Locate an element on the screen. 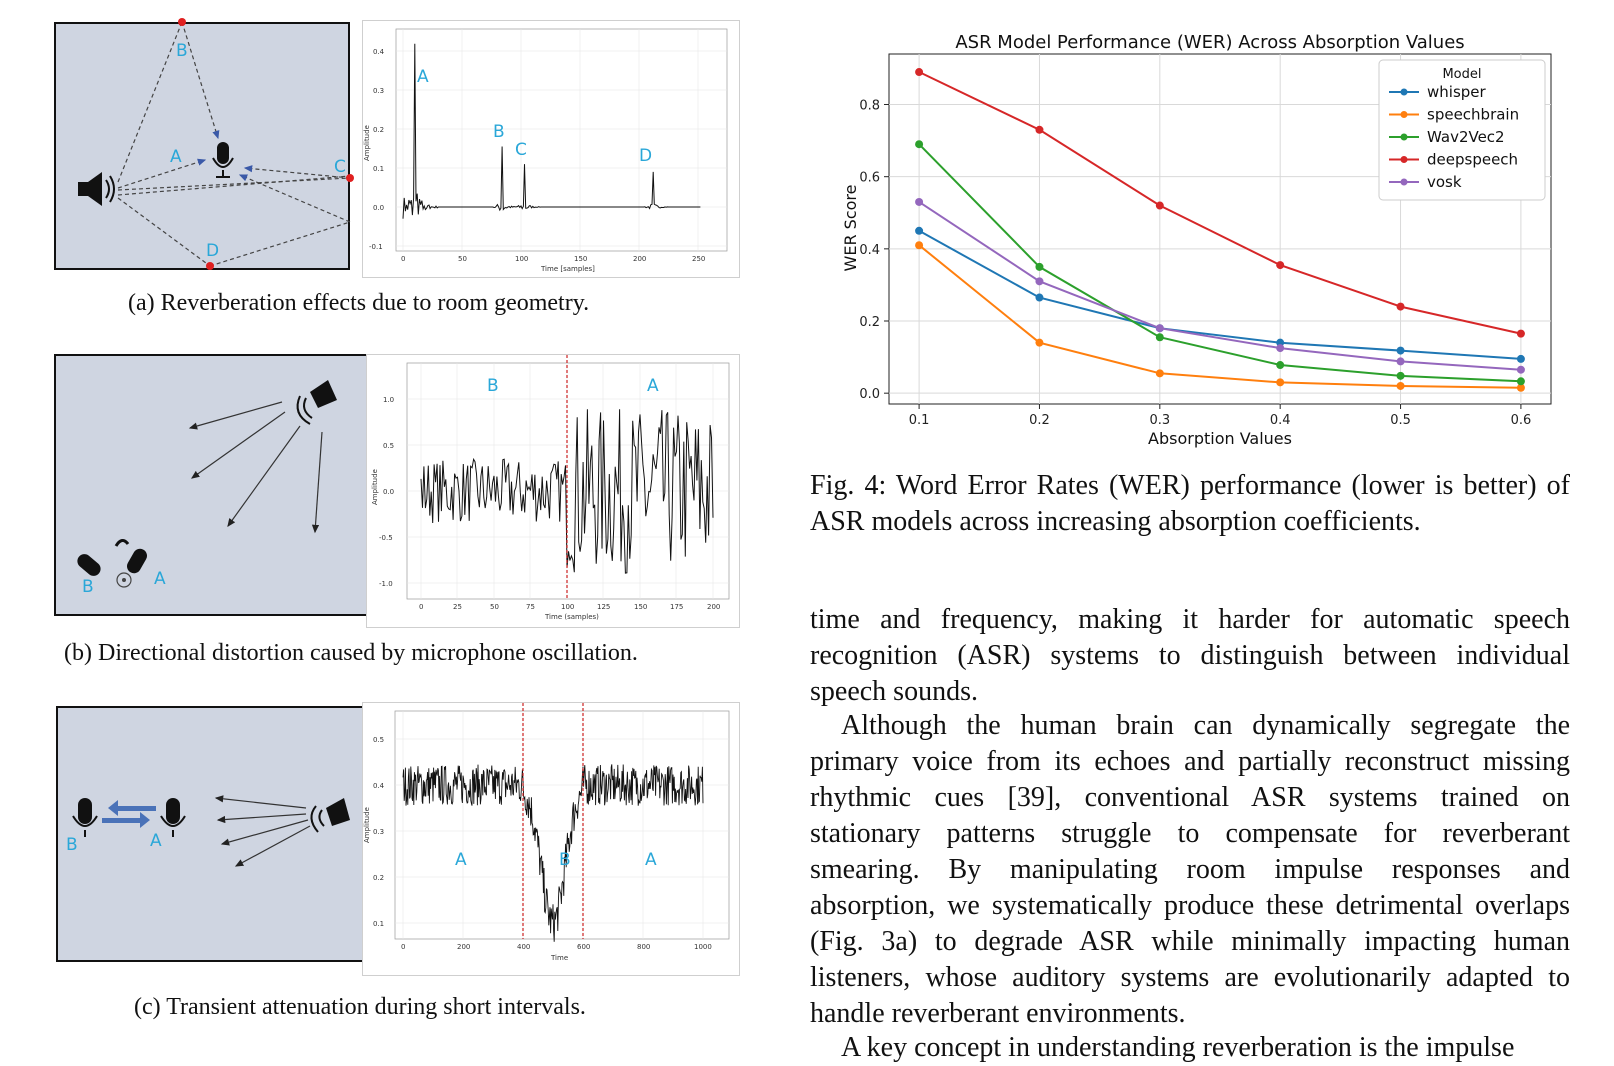 This screenshot has width=1614, height=1066. svg-text: 75 is located at coordinates (530, 607).